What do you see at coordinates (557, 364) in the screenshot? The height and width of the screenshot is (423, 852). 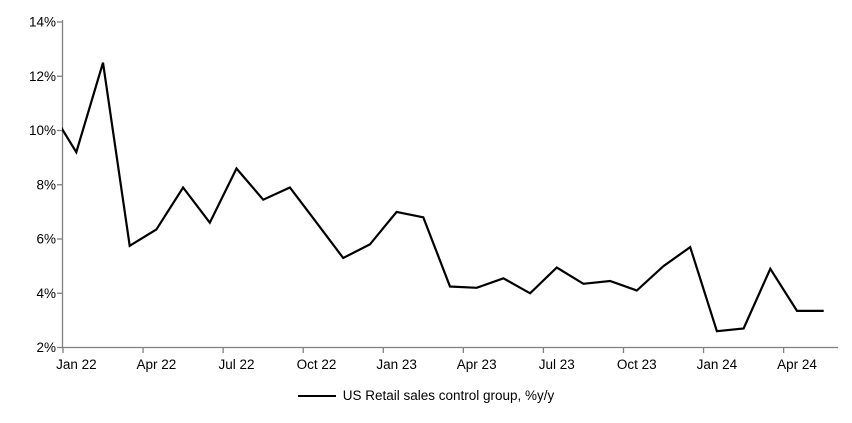 I see `x-tick-label: Jul 23` at bounding box center [557, 364].